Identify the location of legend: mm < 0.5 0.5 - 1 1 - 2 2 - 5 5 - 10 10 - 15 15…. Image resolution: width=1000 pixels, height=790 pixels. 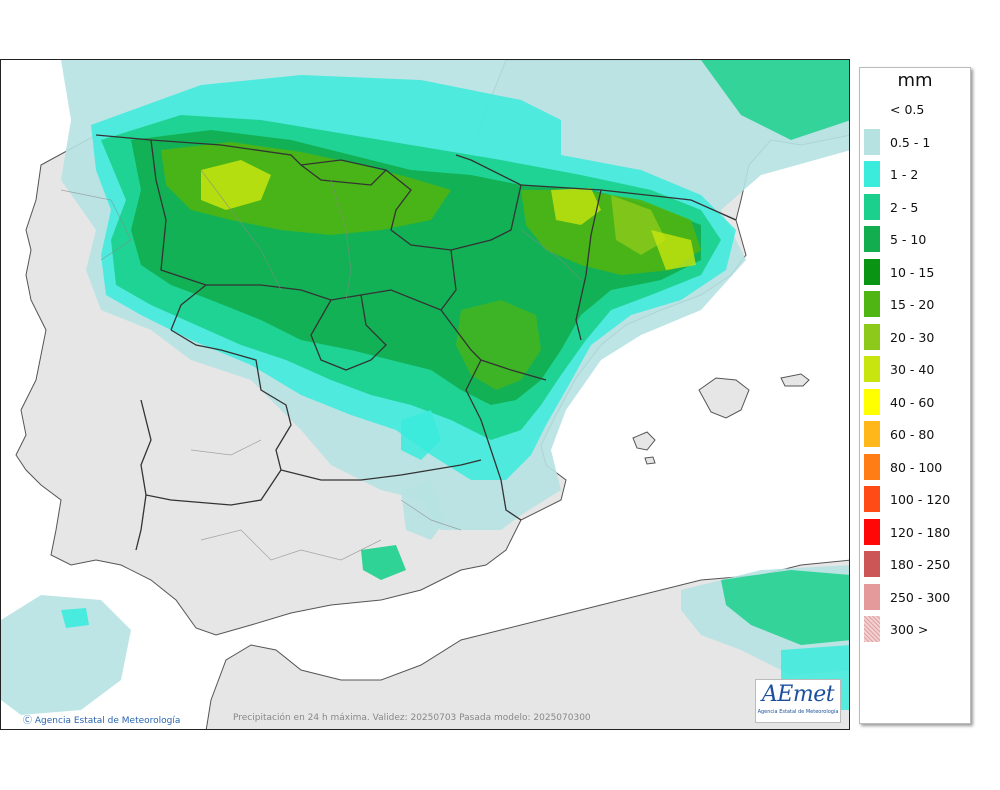
(915, 395).